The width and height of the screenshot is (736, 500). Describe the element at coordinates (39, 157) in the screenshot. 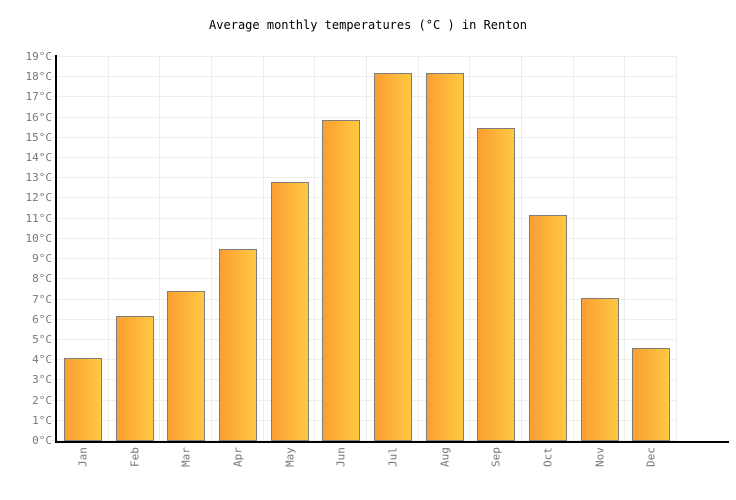

I see `y-axis-tick-label-14: 14°C` at that location.